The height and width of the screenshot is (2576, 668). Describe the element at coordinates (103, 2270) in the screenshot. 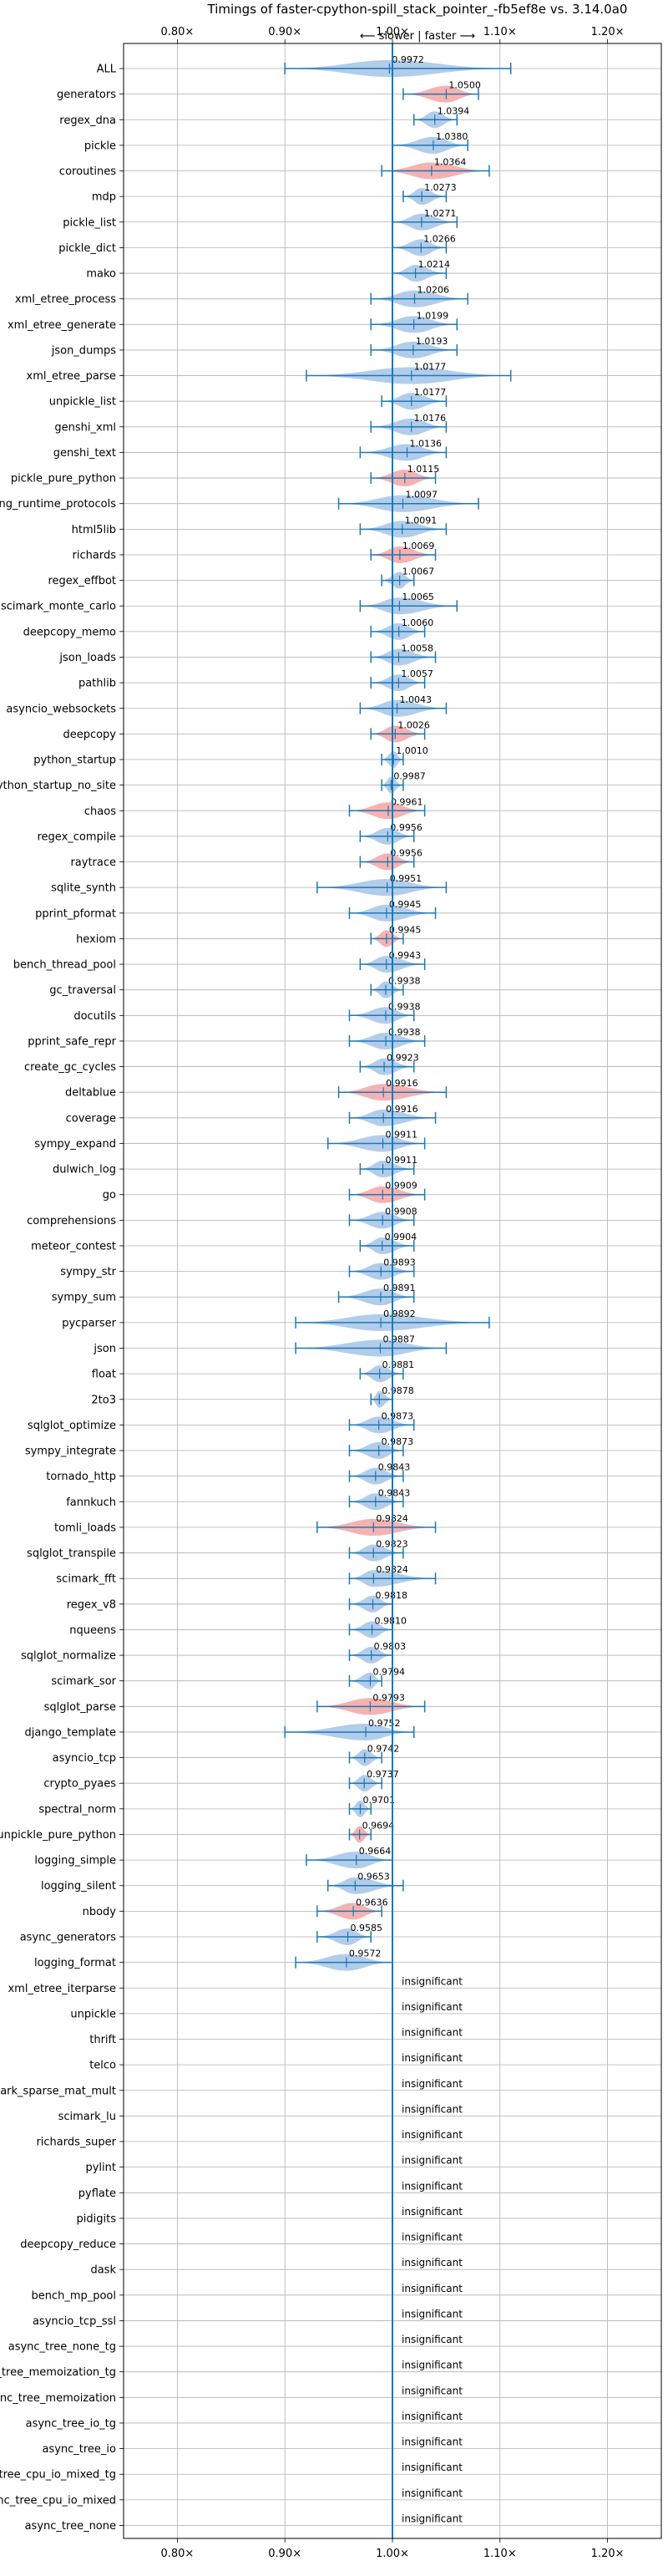

I see `benchmark-label: dask` at that location.